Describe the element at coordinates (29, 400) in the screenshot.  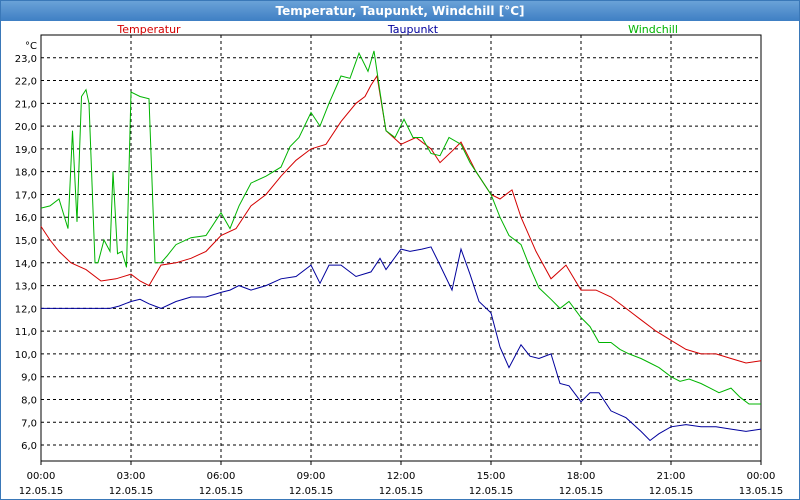
I see `y-tick-label: 8,0` at that location.